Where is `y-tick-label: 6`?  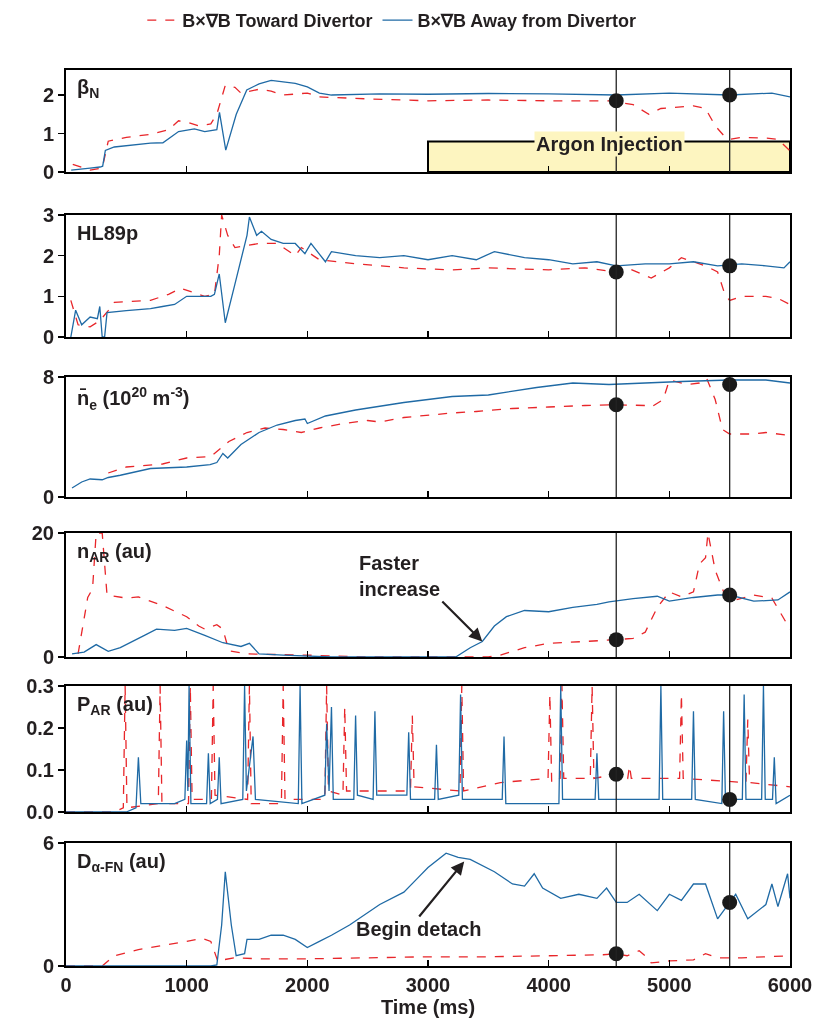
y-tick-label: 6 is located at coordinates (48, 843).